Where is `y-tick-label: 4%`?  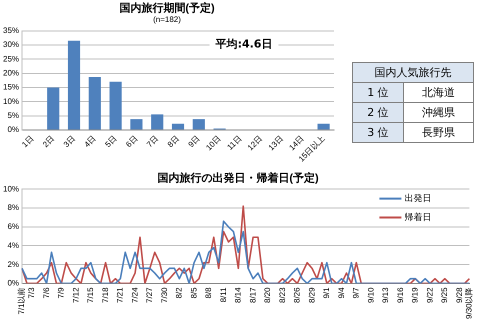 y-tick-label: 4% is located at coordinates (13, 245).